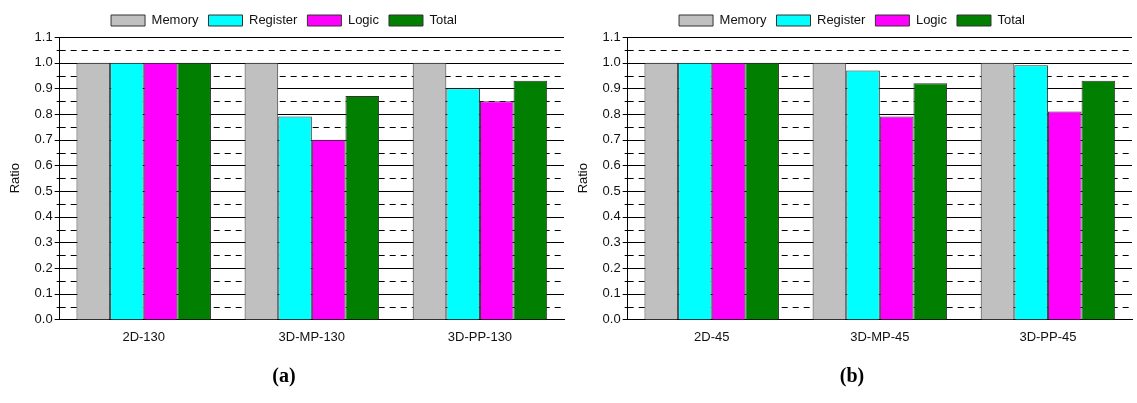 This screenshot has width=1137, height=403. I want to click on x-tick-label: 3D-PP-45, so click(1048, 336).